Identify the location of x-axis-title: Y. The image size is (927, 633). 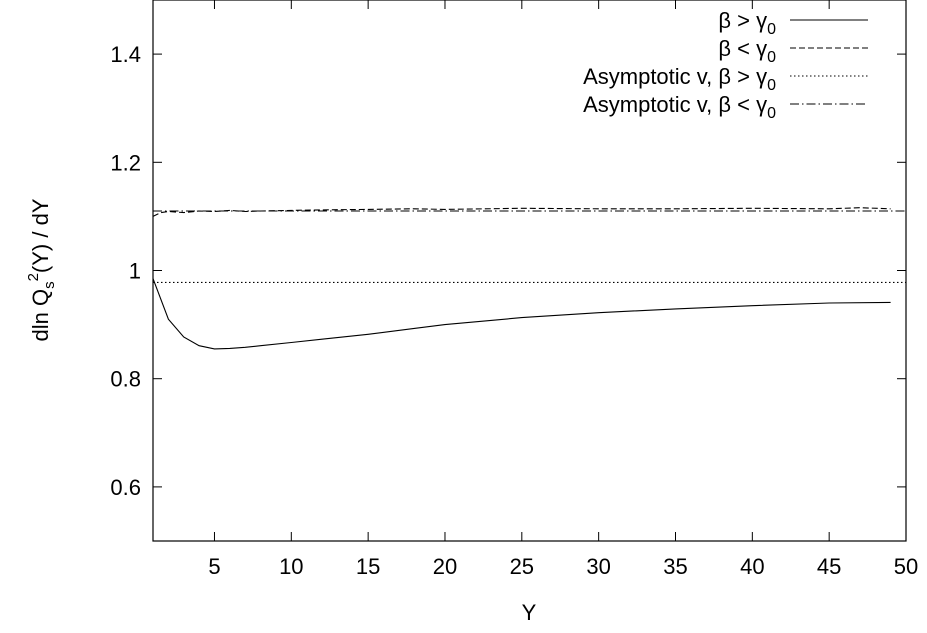
(529, 612).